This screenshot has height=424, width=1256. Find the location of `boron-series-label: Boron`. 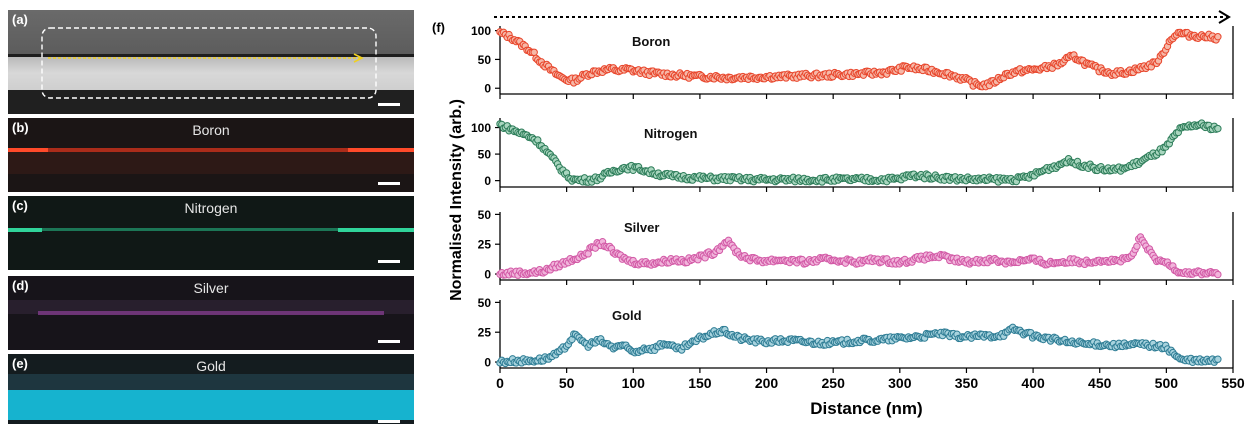

boron-series-label: Boron is located at coordinates (651, 41).